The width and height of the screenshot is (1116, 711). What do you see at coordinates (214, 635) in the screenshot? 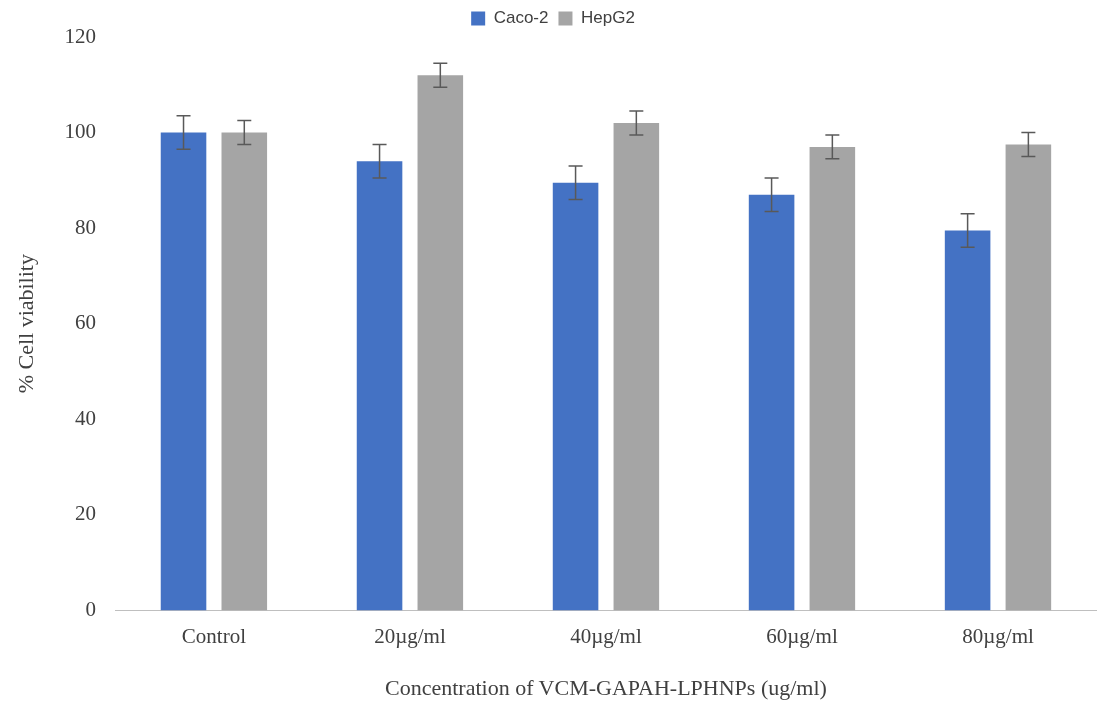
I see `x-tick-label: Control` at bounding box center [214, 635].